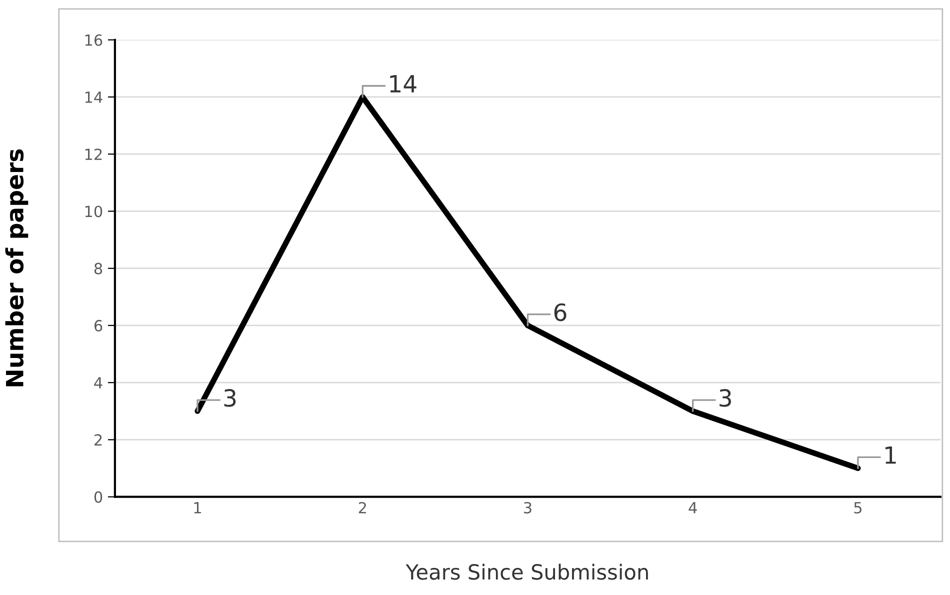 This screenshot has height=595, width=950. Describe the element at coordinates (527, 572) in the screenshot. I see `x-axis-title: Years Since Submission` at that location.